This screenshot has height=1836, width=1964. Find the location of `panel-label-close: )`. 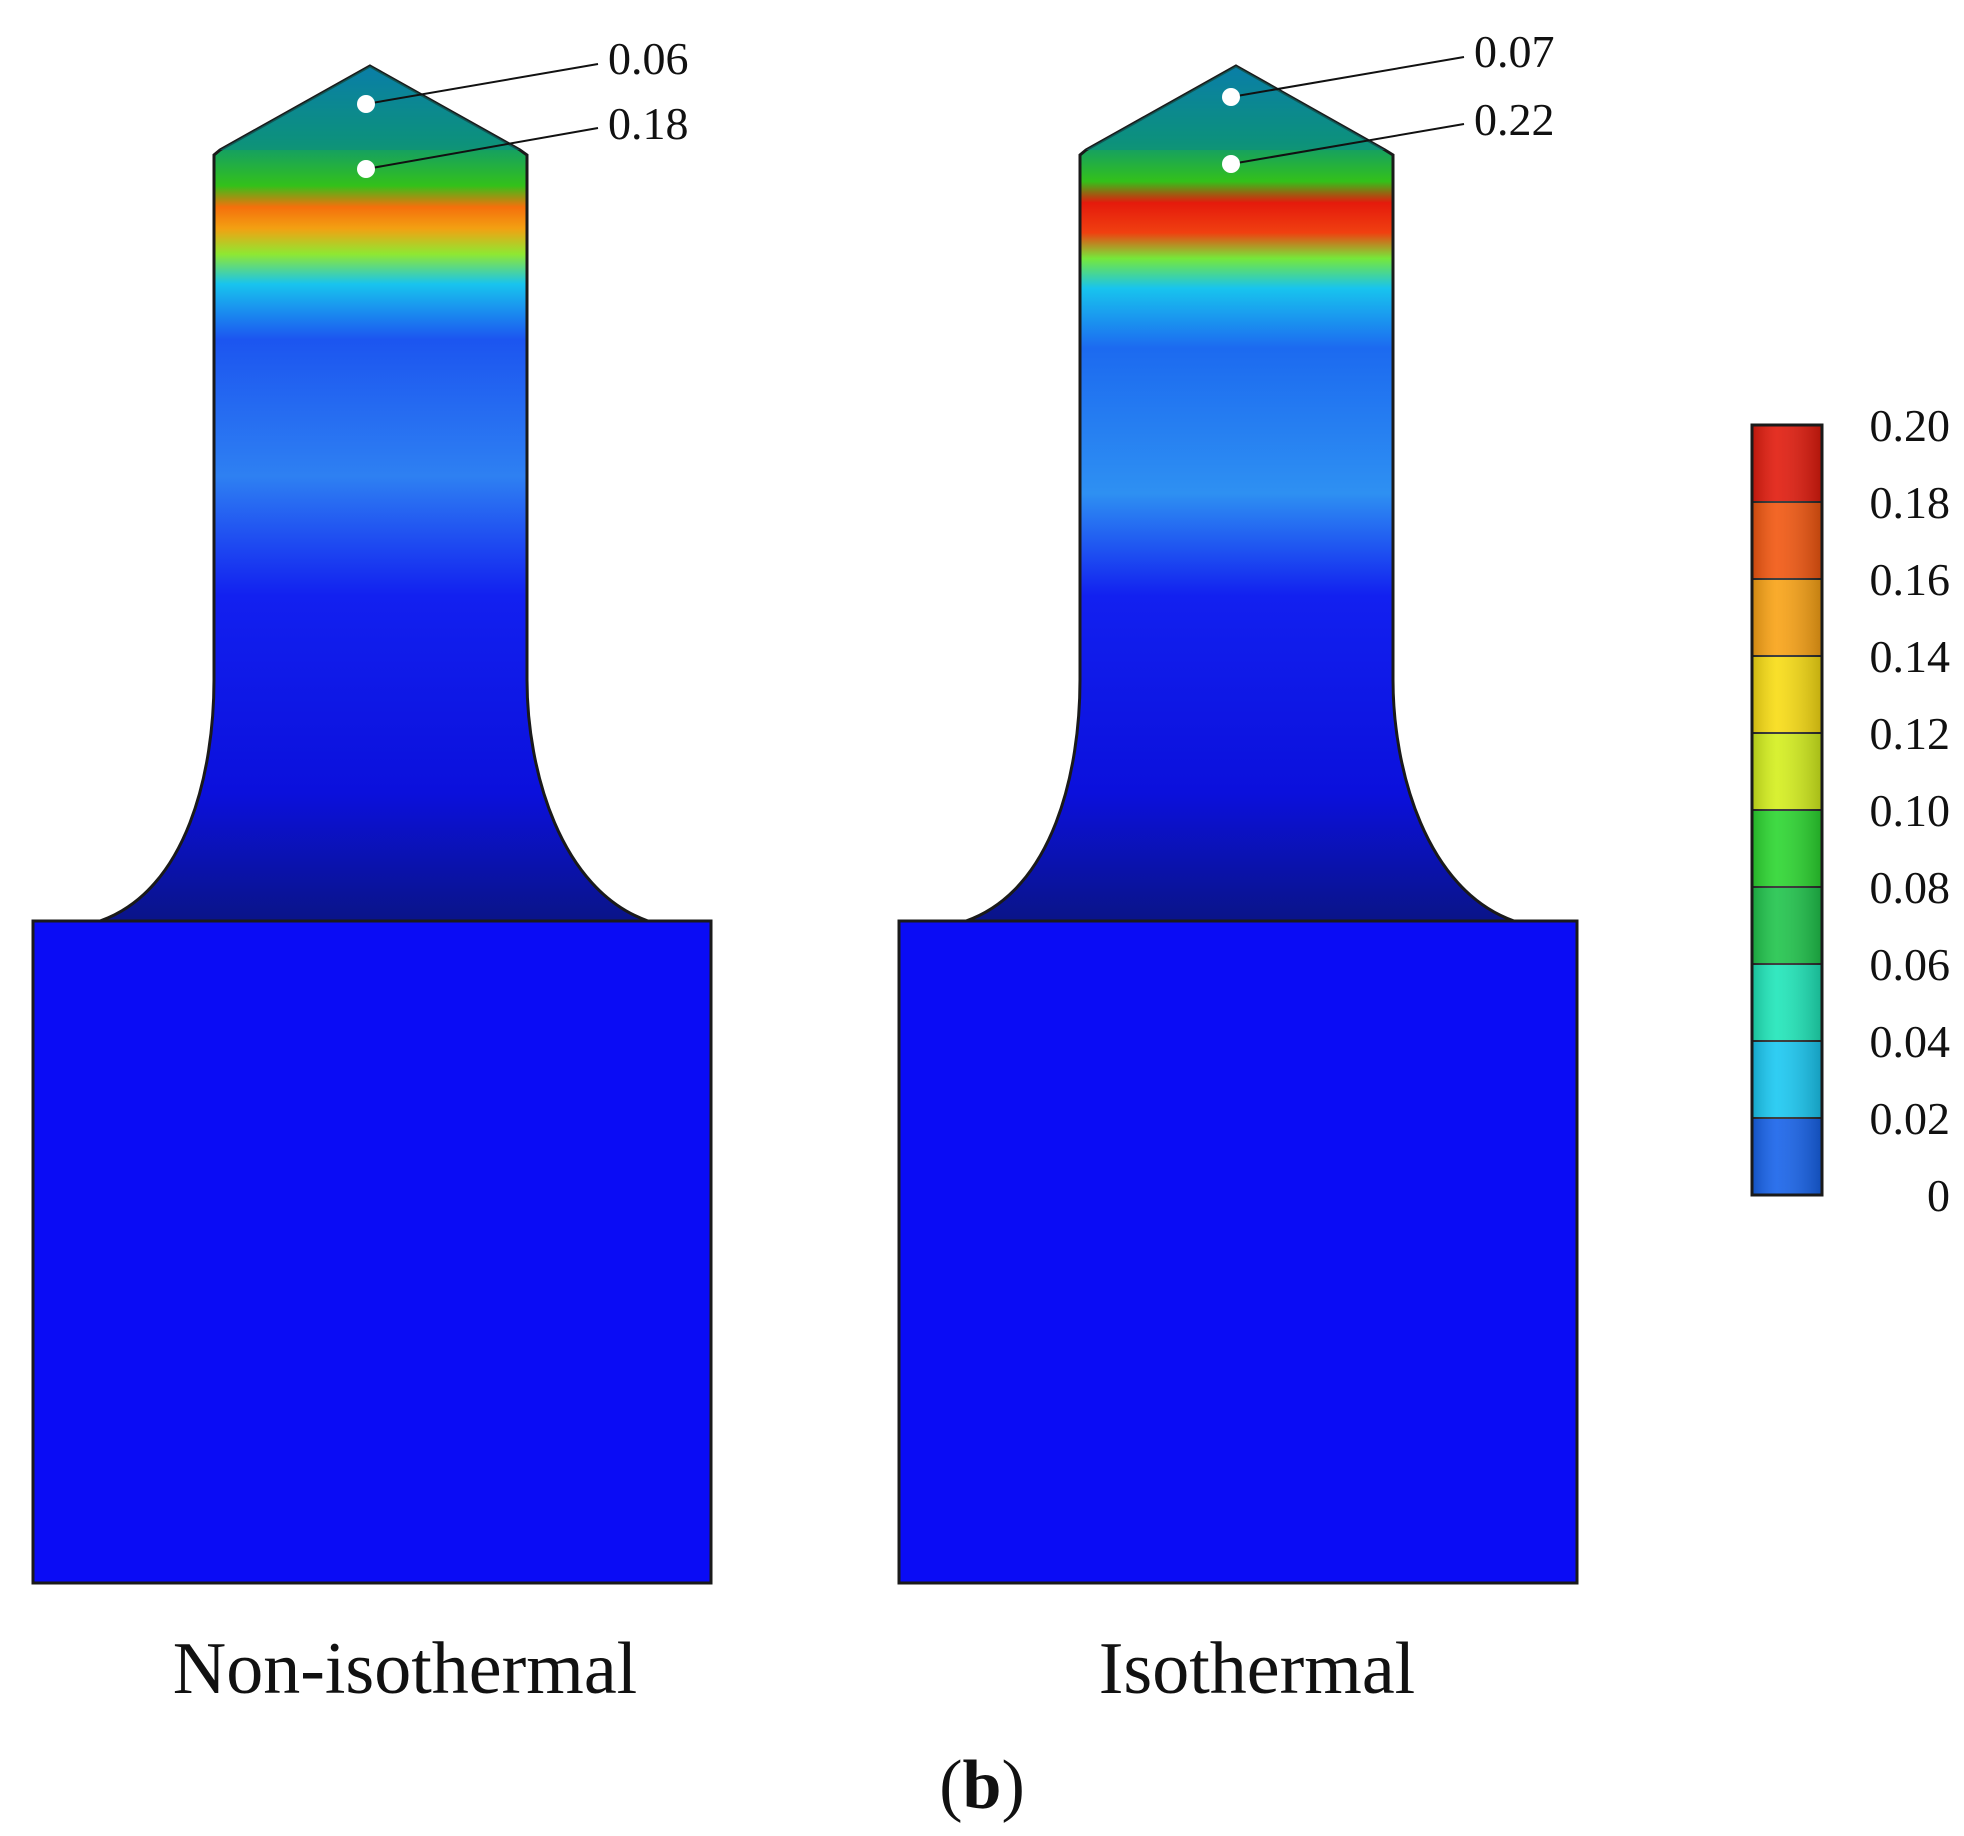

panel-label-close: ) is located at coordinates (1012, 1785).